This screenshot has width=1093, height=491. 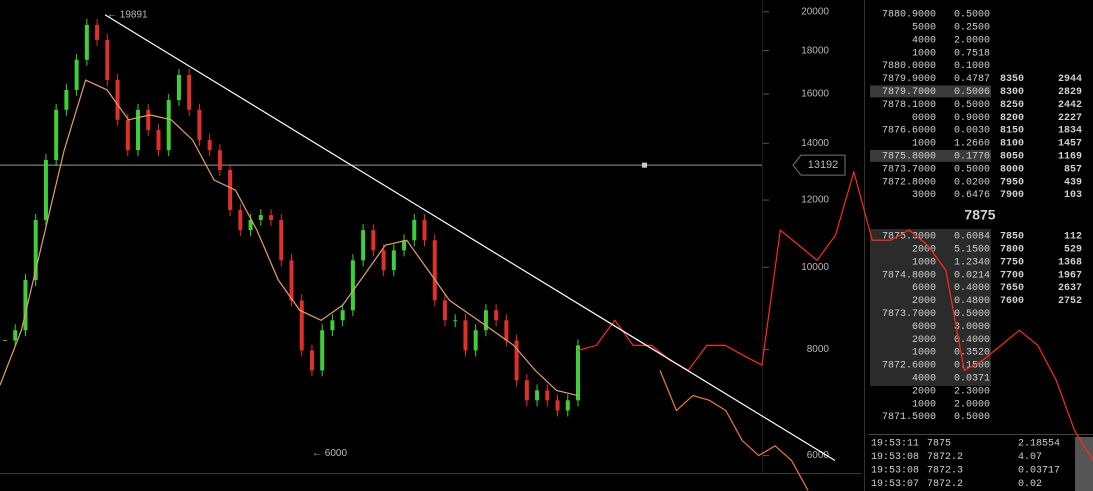 I want to click on bid-amount: 0.0214, so click(x=972, y=275).